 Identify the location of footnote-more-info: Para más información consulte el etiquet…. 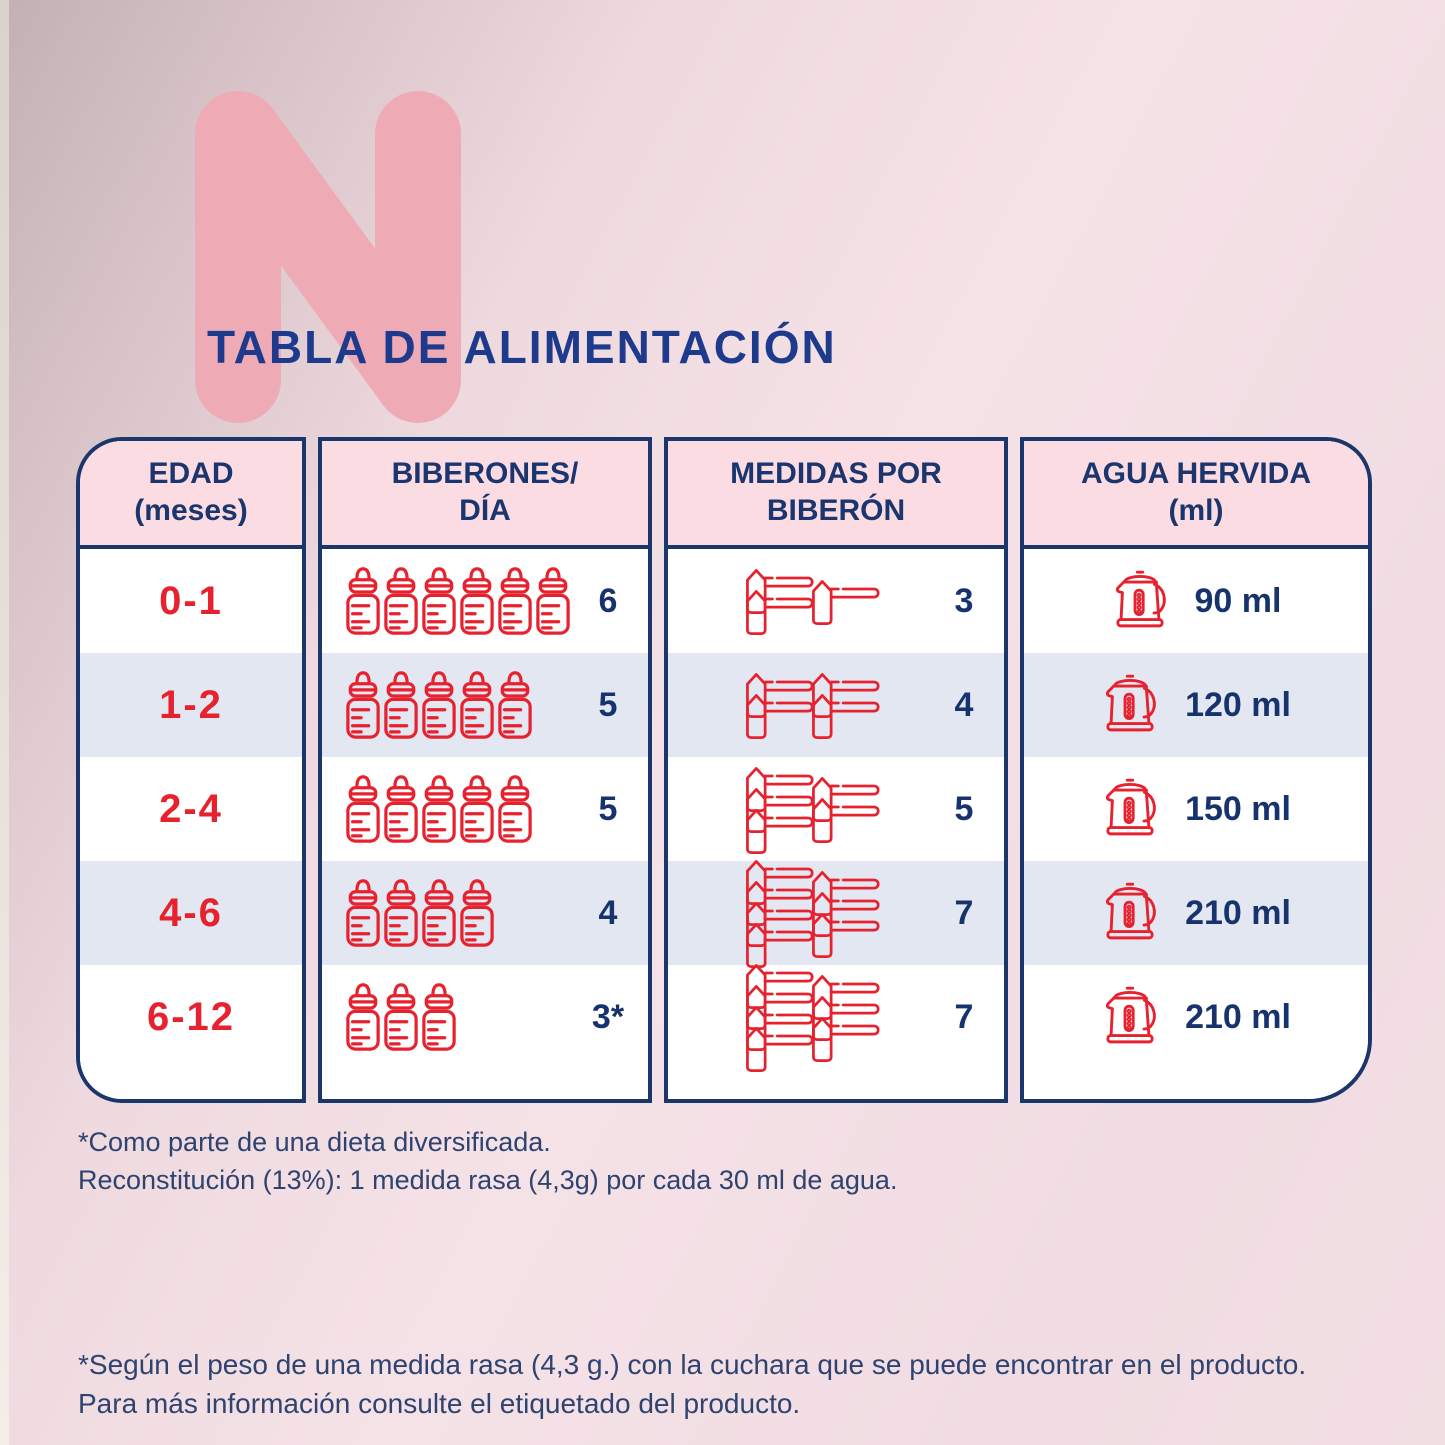
(439, 1403).